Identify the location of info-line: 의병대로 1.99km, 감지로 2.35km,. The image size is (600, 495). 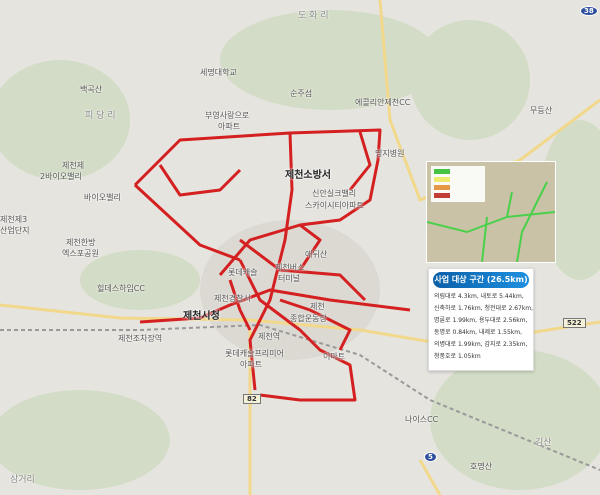
(481, 344).